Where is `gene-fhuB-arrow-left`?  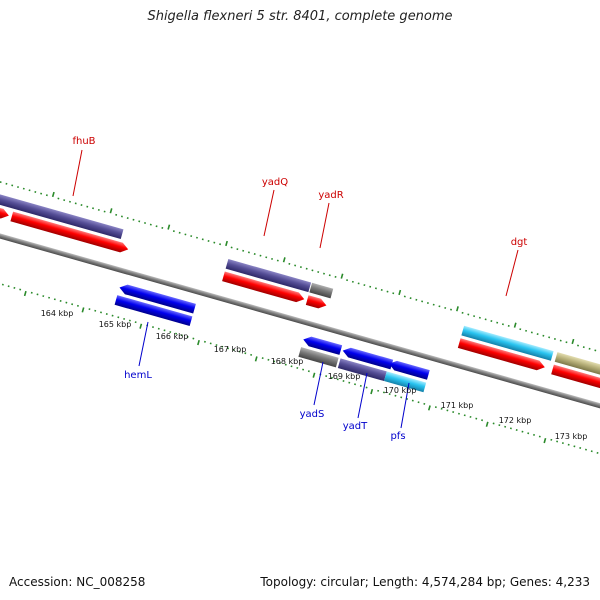
gene-fhuB-arrow-left is located at coordinates (4, 210).